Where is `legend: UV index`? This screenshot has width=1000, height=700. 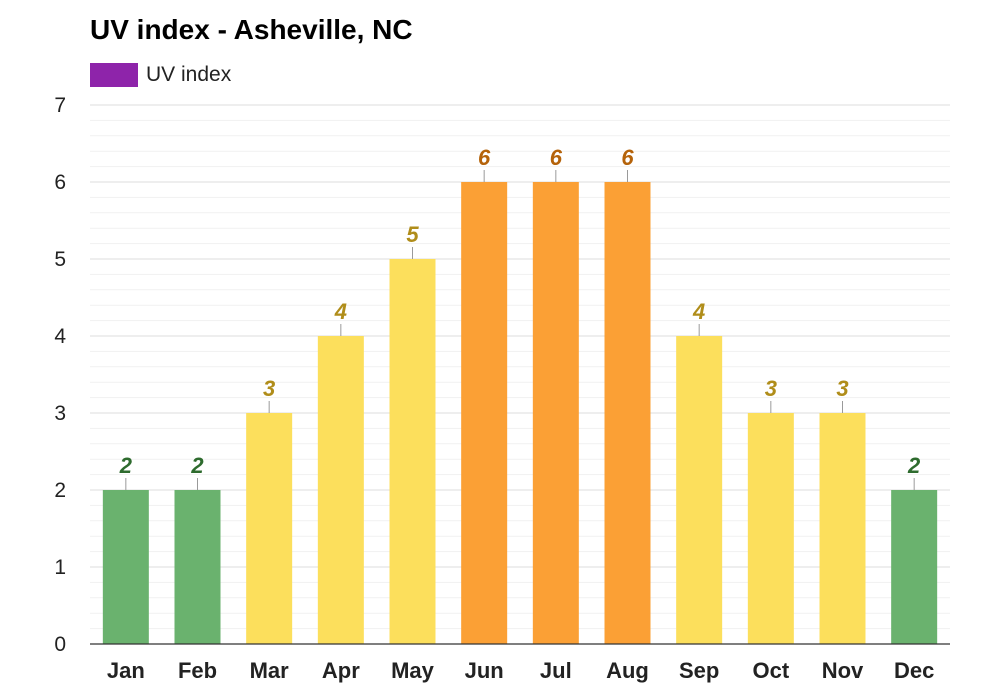 legend: UV index is located at coordinates (160, 75).